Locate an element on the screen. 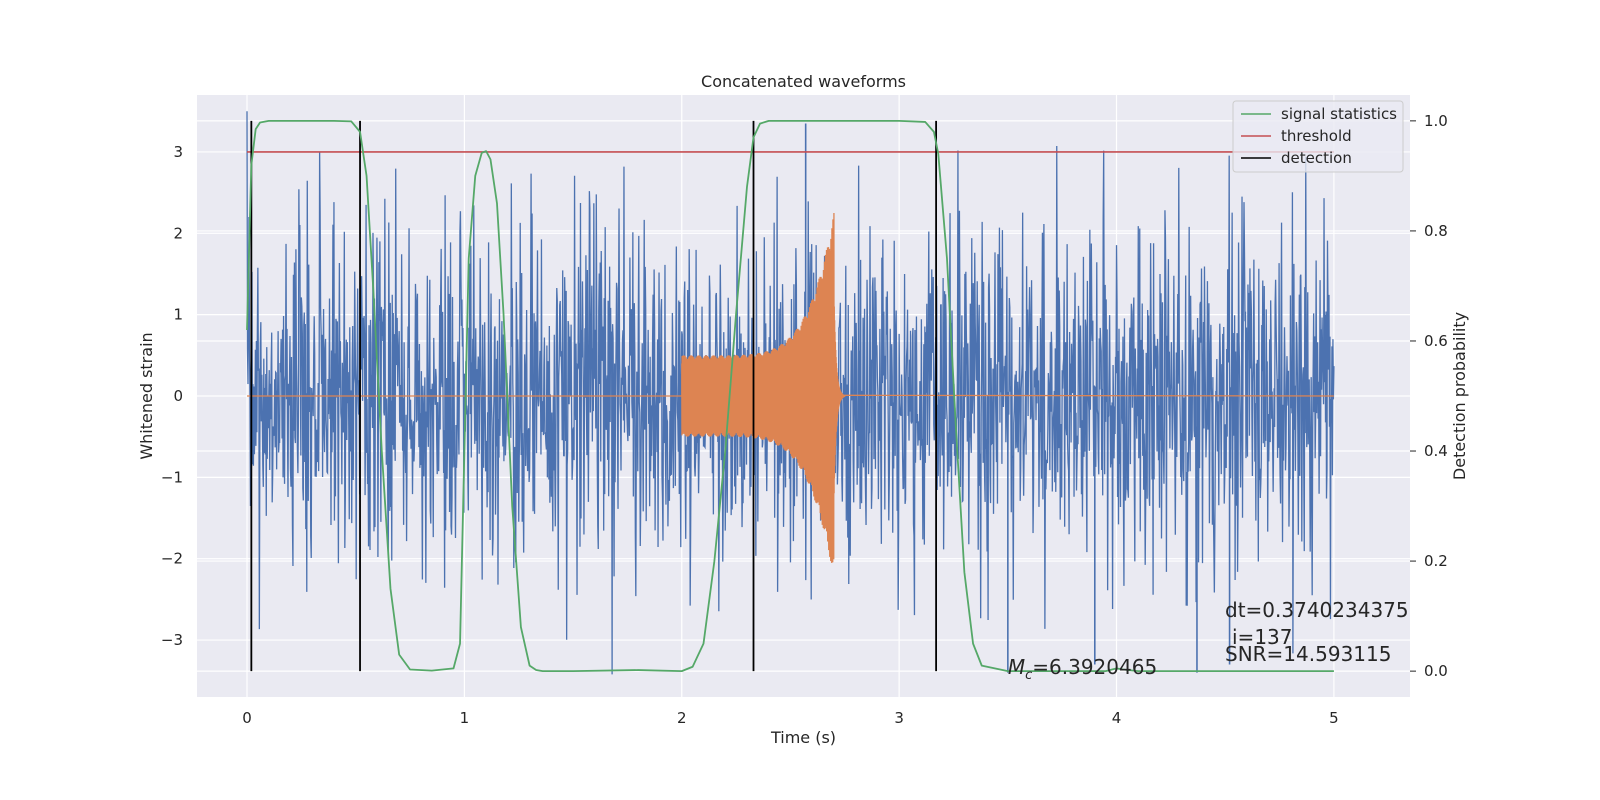 Image resolution: width=1600 pixels, height=800 pixels. x-tick-label: 5 is located at coordinates (1334, 718).